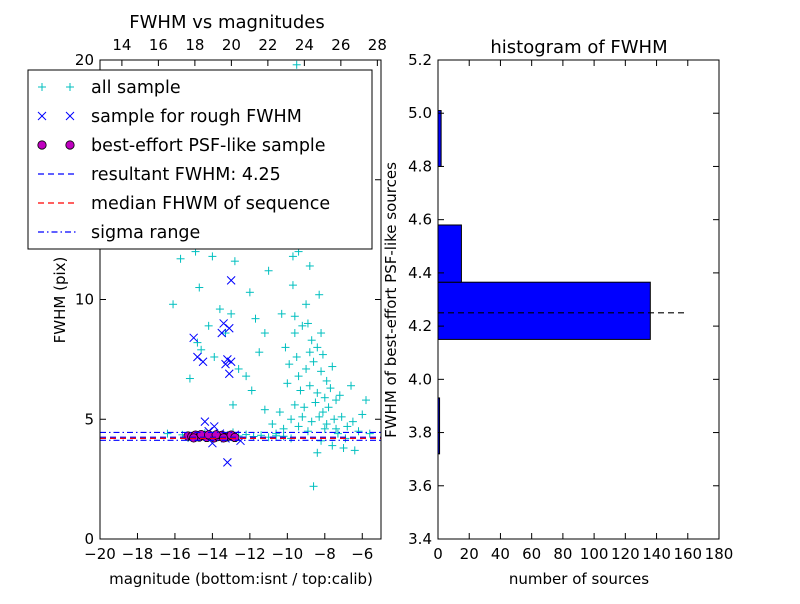  I want to click on y-tick-label: 10, so click(84, 300).